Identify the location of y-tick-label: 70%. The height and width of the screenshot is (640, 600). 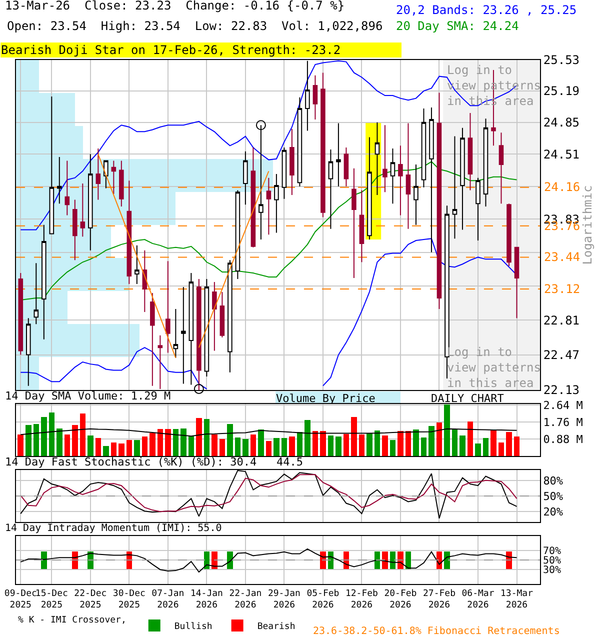
(552, 551).